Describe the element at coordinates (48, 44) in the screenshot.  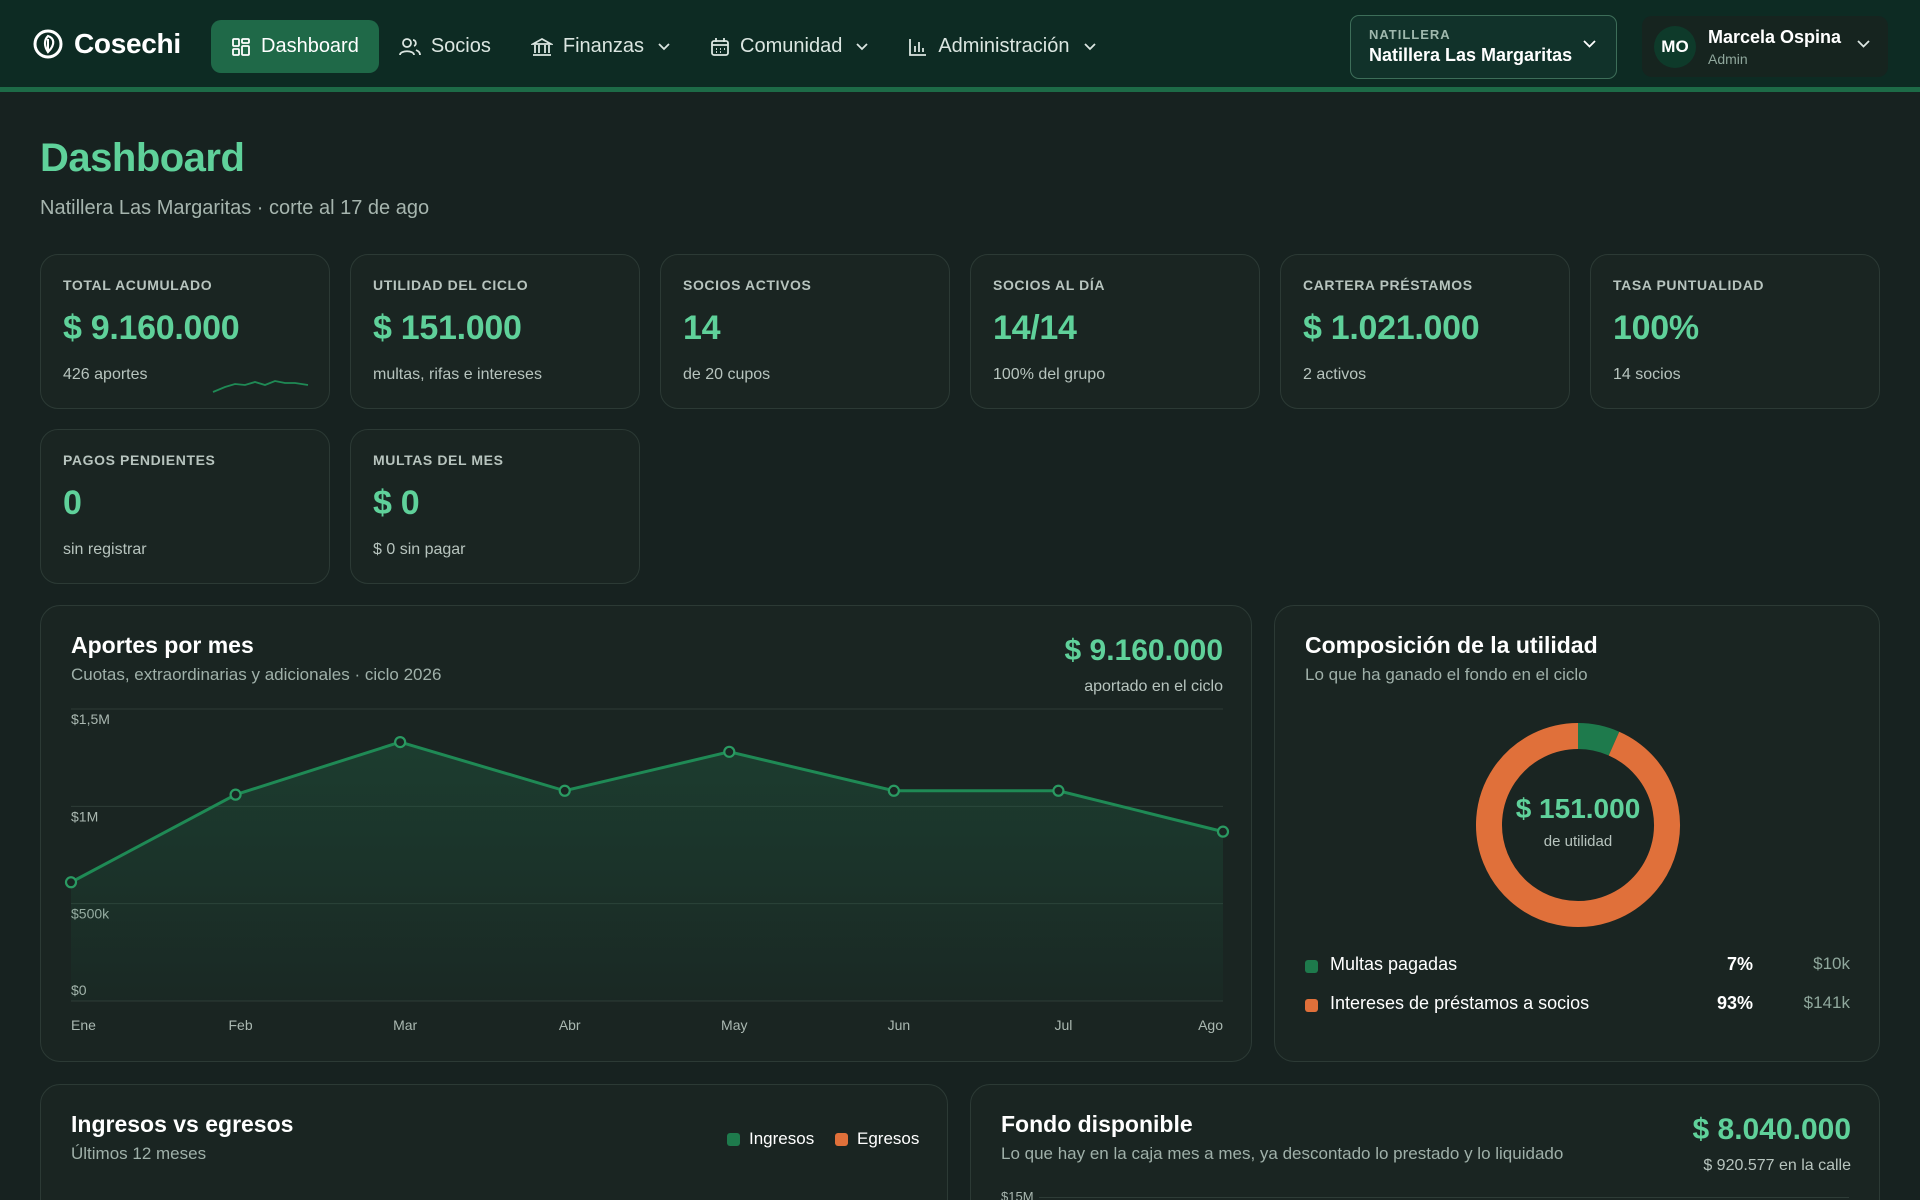
I see `leaf-logo-icon` at that location.